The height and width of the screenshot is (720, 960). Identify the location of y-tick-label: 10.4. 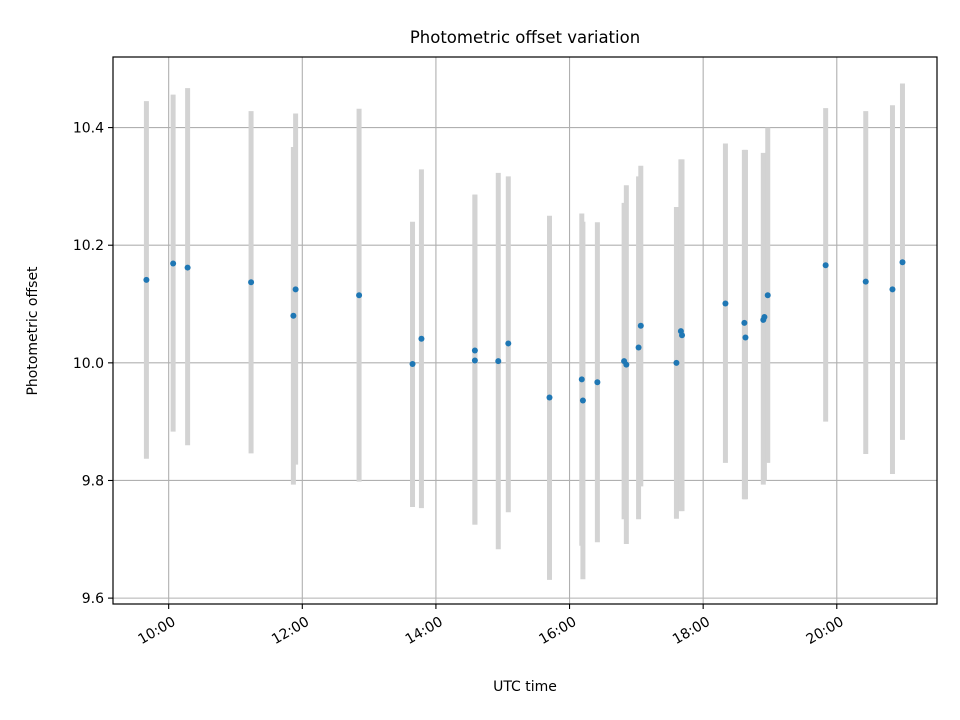
(88, 129).